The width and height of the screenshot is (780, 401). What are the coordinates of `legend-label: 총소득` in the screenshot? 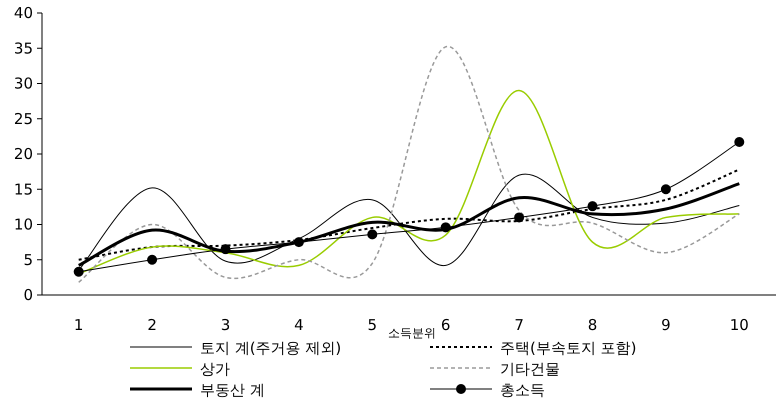 It's located at (522, 390).